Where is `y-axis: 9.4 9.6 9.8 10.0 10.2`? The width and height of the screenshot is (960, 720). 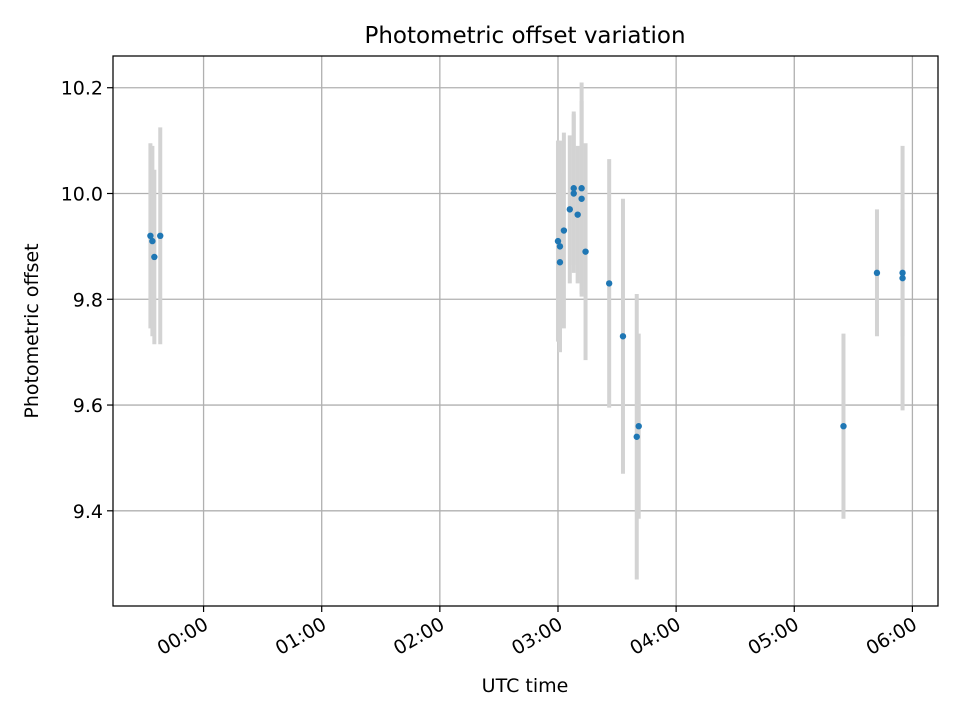 y-axis: 9.4 9.6 9.8 10.0 10.2 is located at coordinates (87, 300).